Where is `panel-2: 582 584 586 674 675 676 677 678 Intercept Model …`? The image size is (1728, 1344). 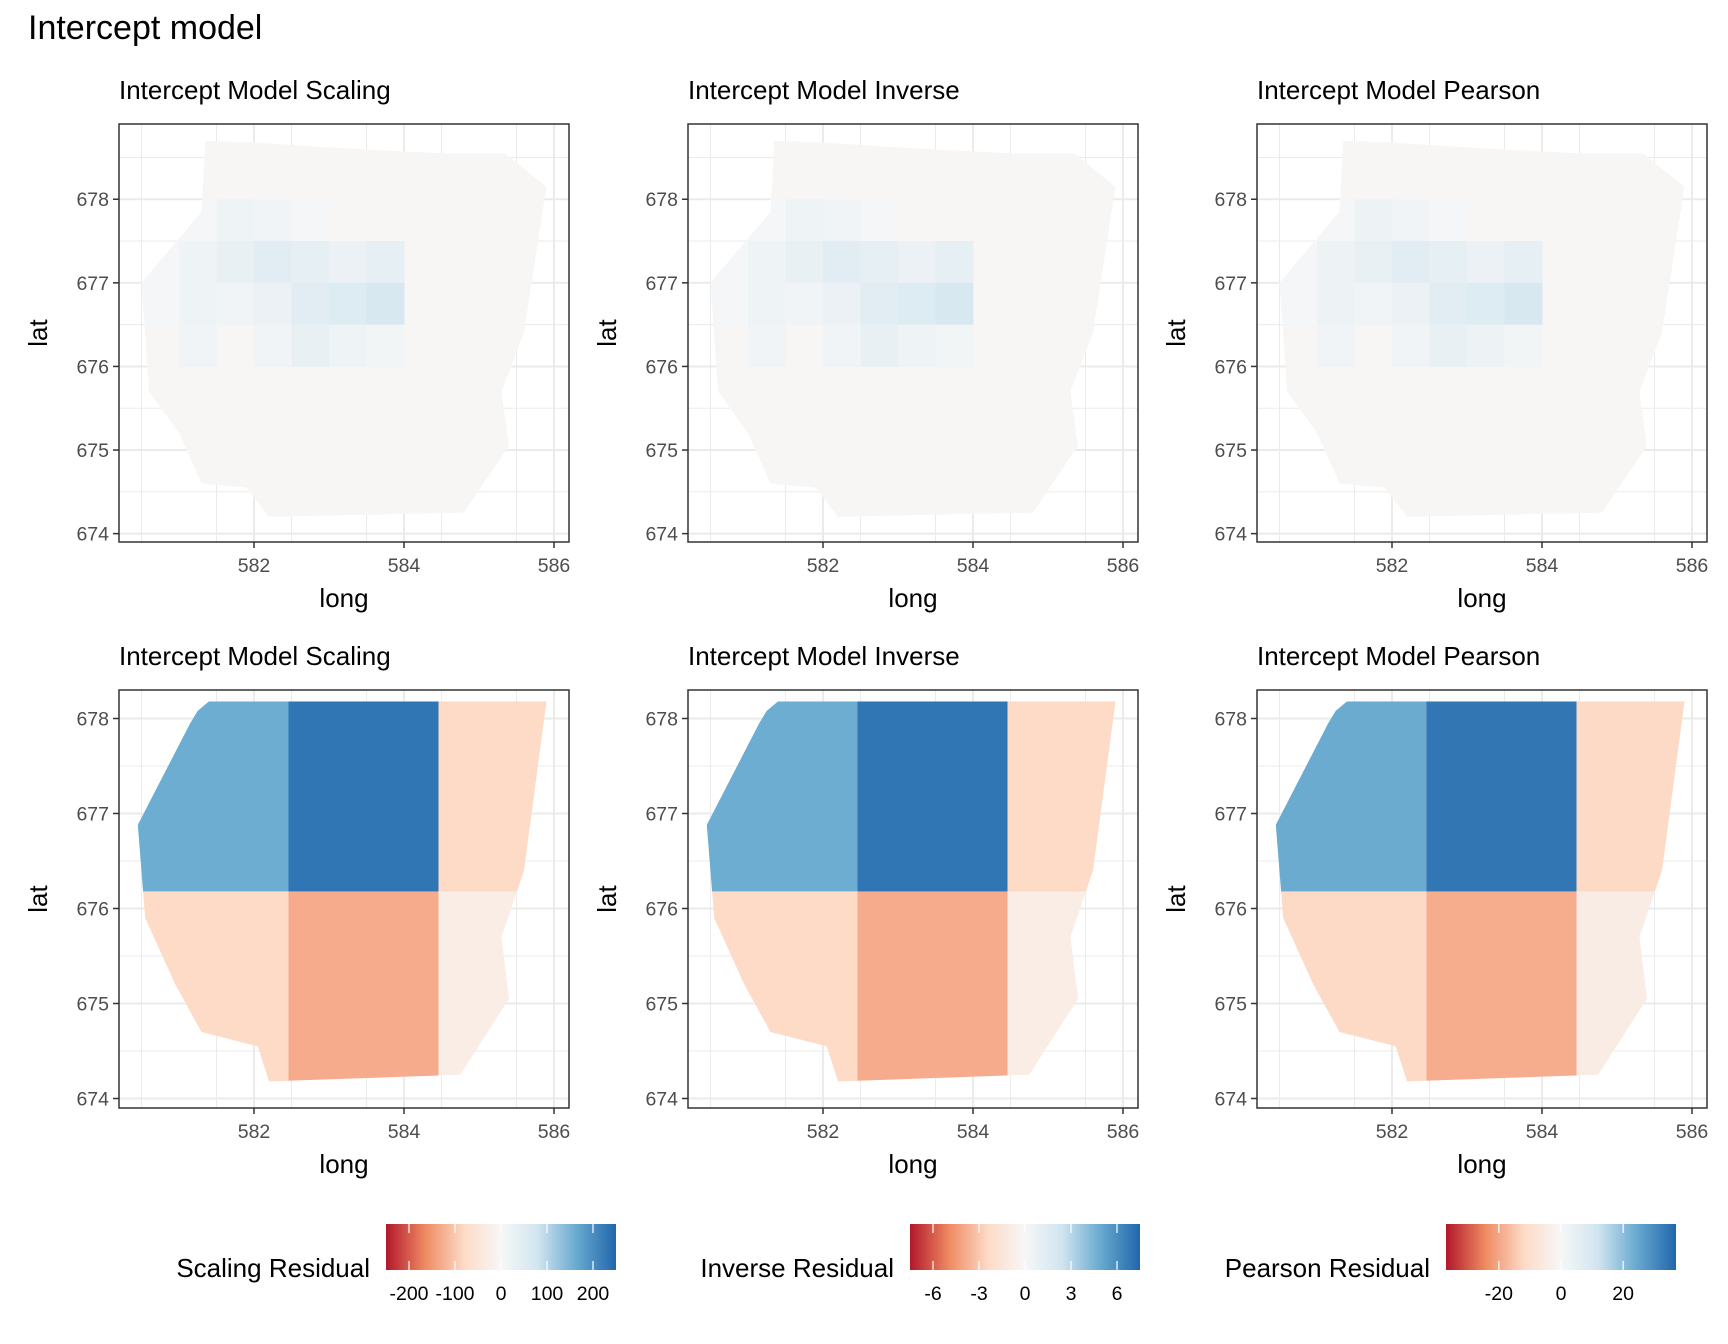
panel-2: 582 584 586 674 675 676 677 678 Intercept Model … is located at coordinates (865, 344).